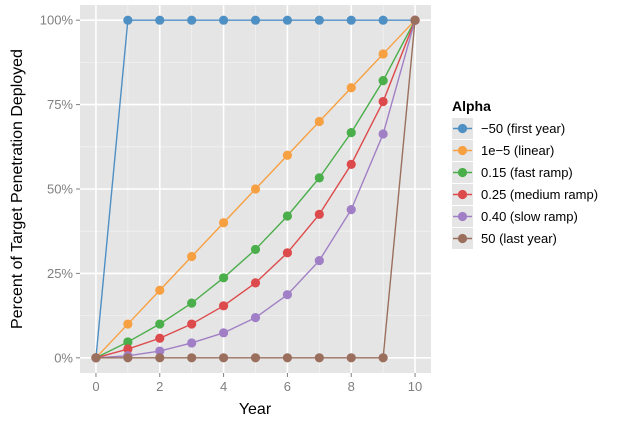 Image resolution: width=623 pixels, height=421 pixels. What do you see at coordinates (529, 216) in the screenshot?
I see `legend-label: 0.40 (slow ramp)` at bounding box center [529, 216].